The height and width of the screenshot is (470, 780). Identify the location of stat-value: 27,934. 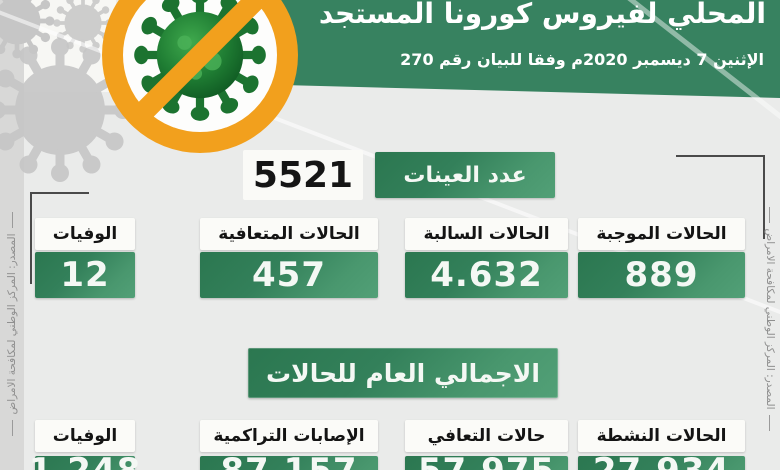
(661, 462).